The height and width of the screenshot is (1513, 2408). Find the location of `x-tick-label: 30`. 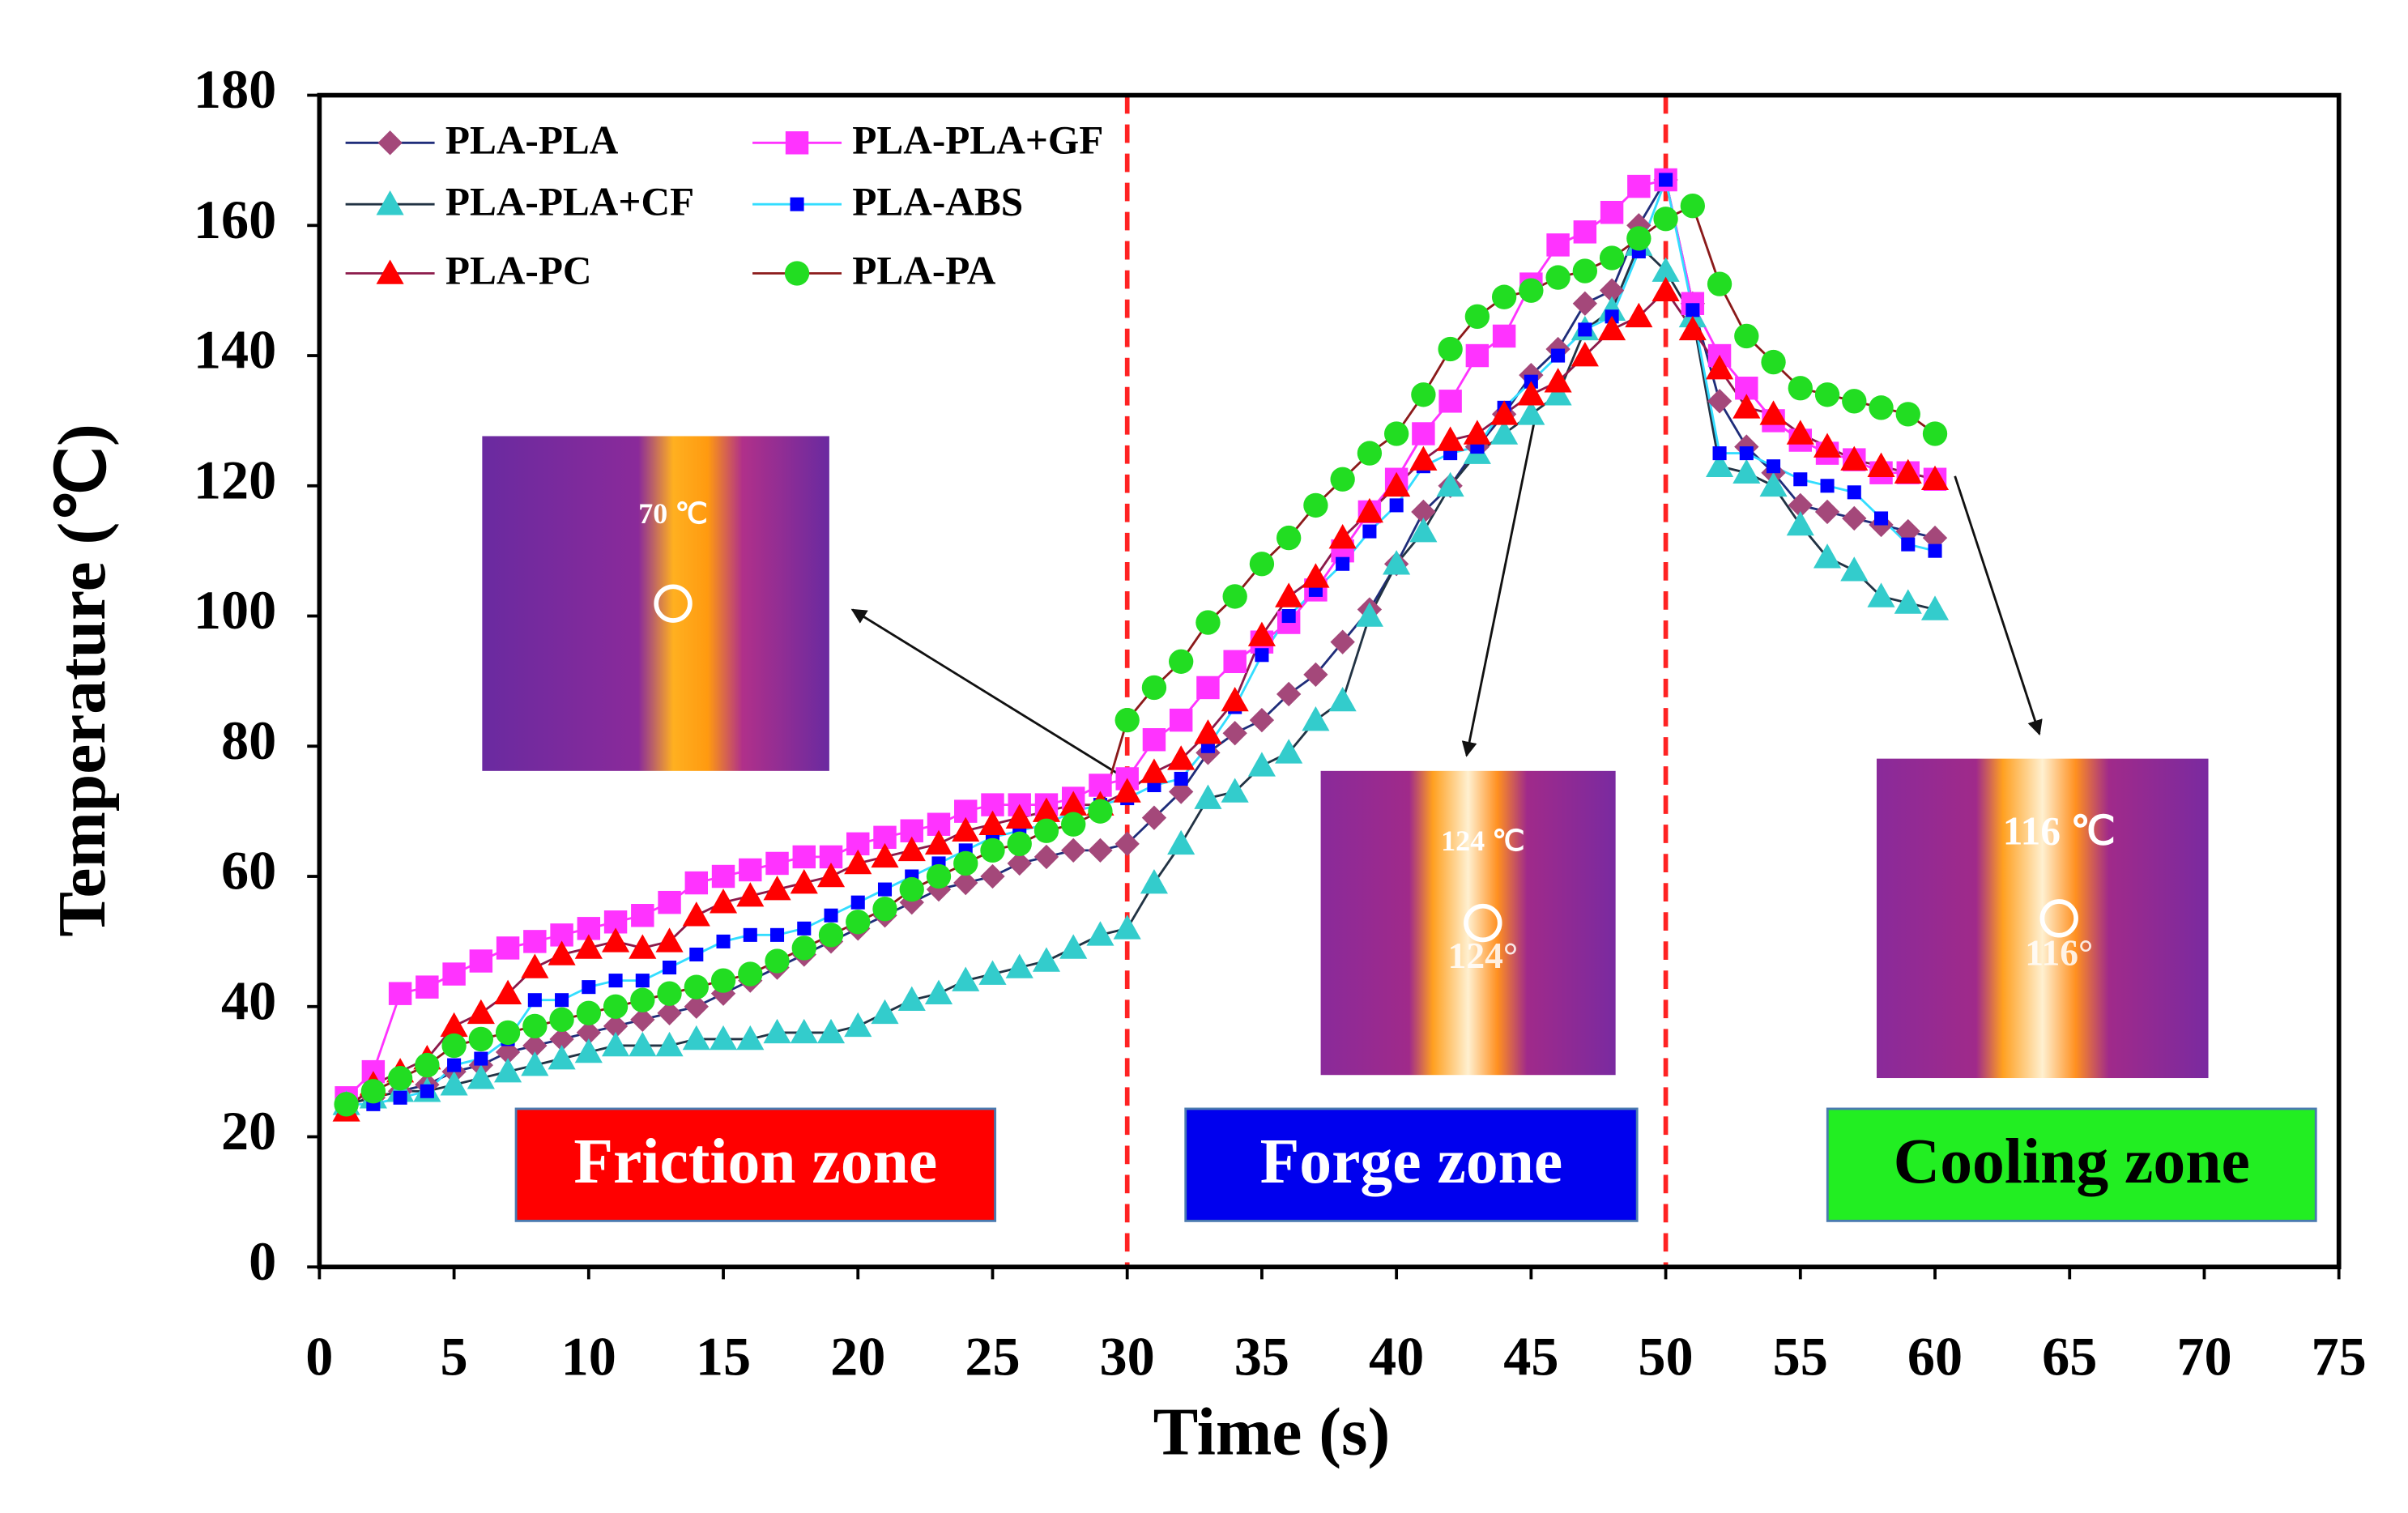

x-tick-label: 30 is located at coordinates (1127, 1356).